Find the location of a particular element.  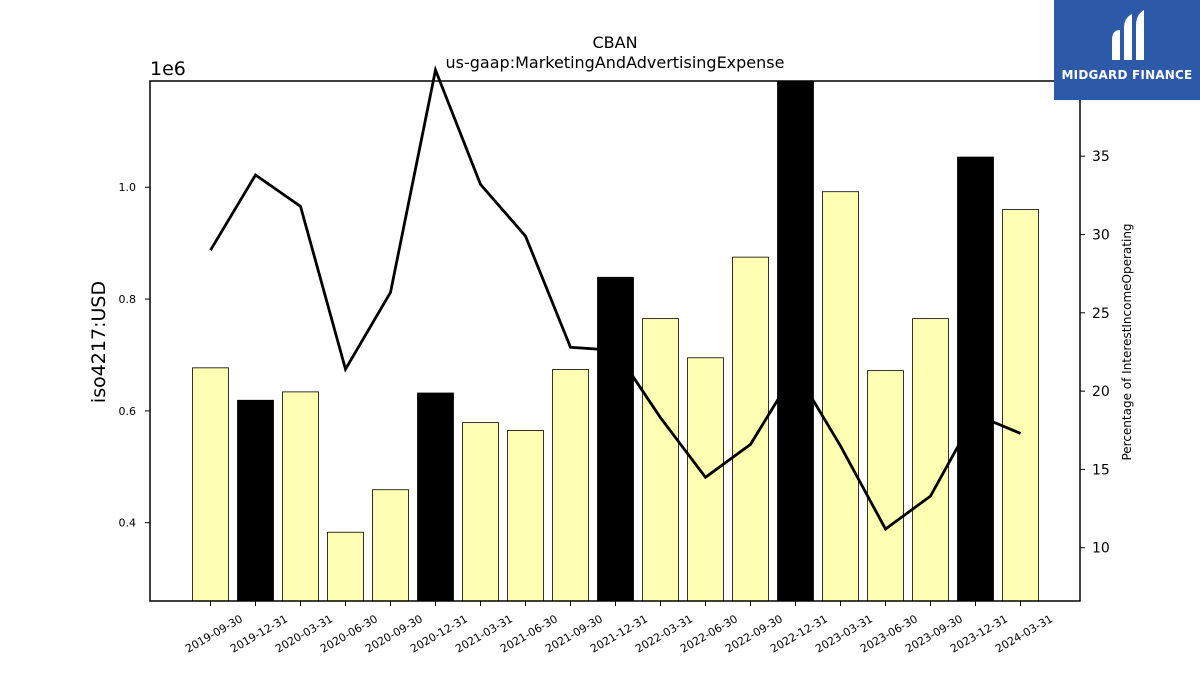

y-tick-label: 1.0 is located at coordinates (128, 187).